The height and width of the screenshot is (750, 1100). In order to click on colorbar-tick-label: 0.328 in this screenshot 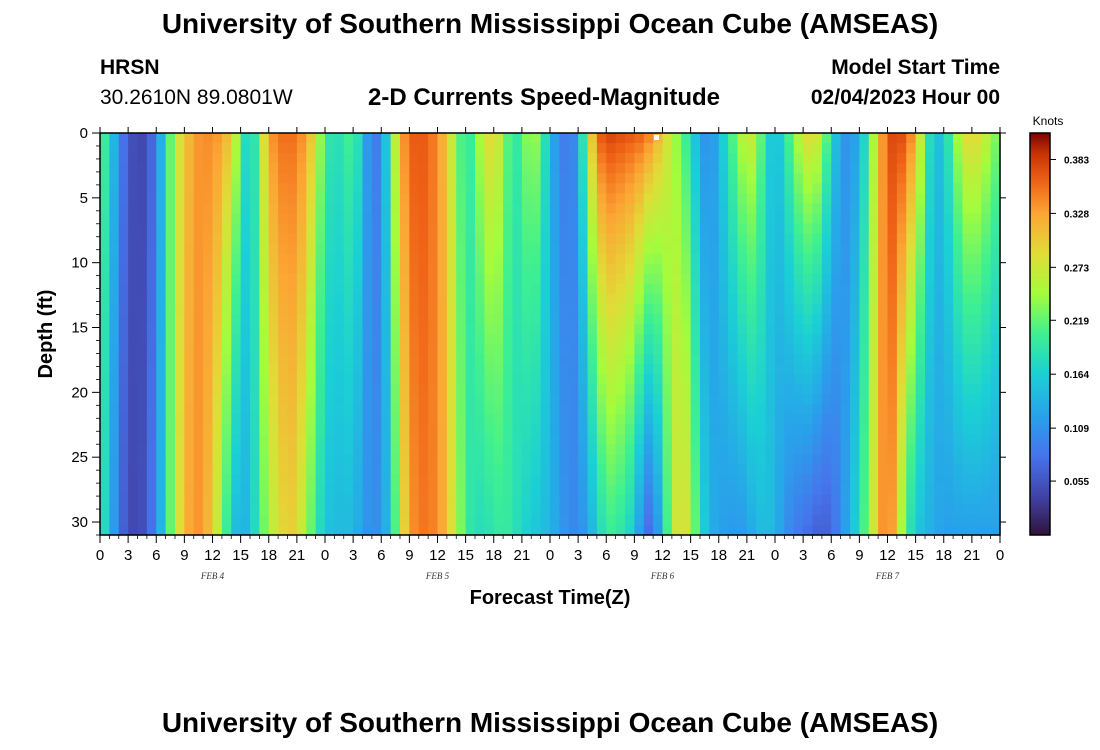, I will do `click(1076, 214)`.